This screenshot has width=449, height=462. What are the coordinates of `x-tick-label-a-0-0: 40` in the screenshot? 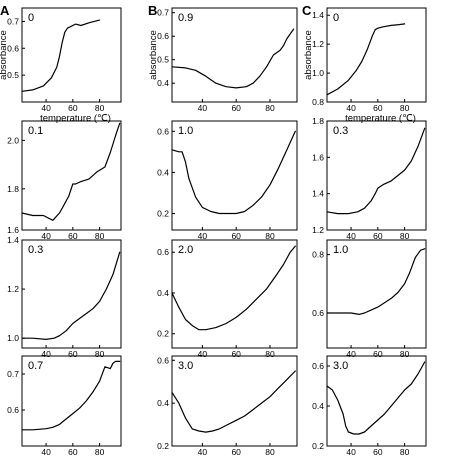 It's located at (46, 108).